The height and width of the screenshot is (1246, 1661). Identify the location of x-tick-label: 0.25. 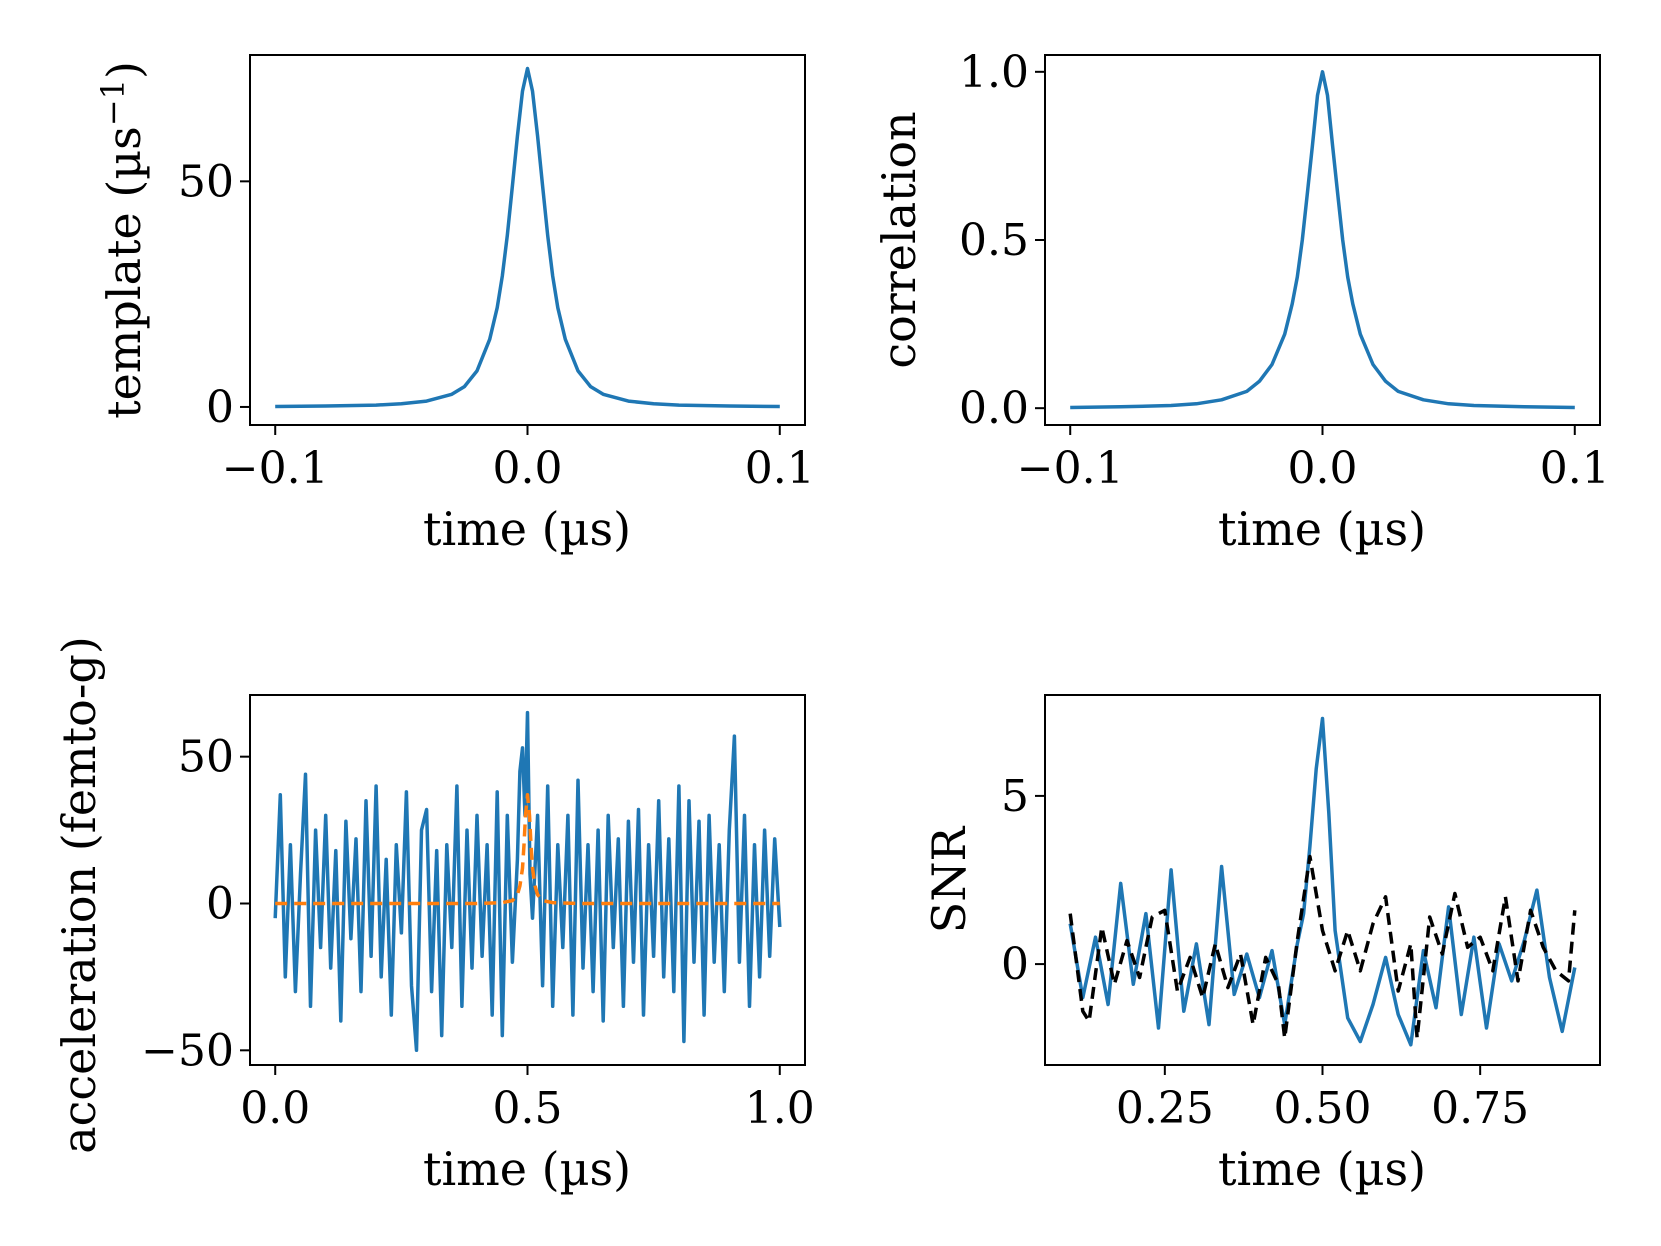
(1165, 1108).